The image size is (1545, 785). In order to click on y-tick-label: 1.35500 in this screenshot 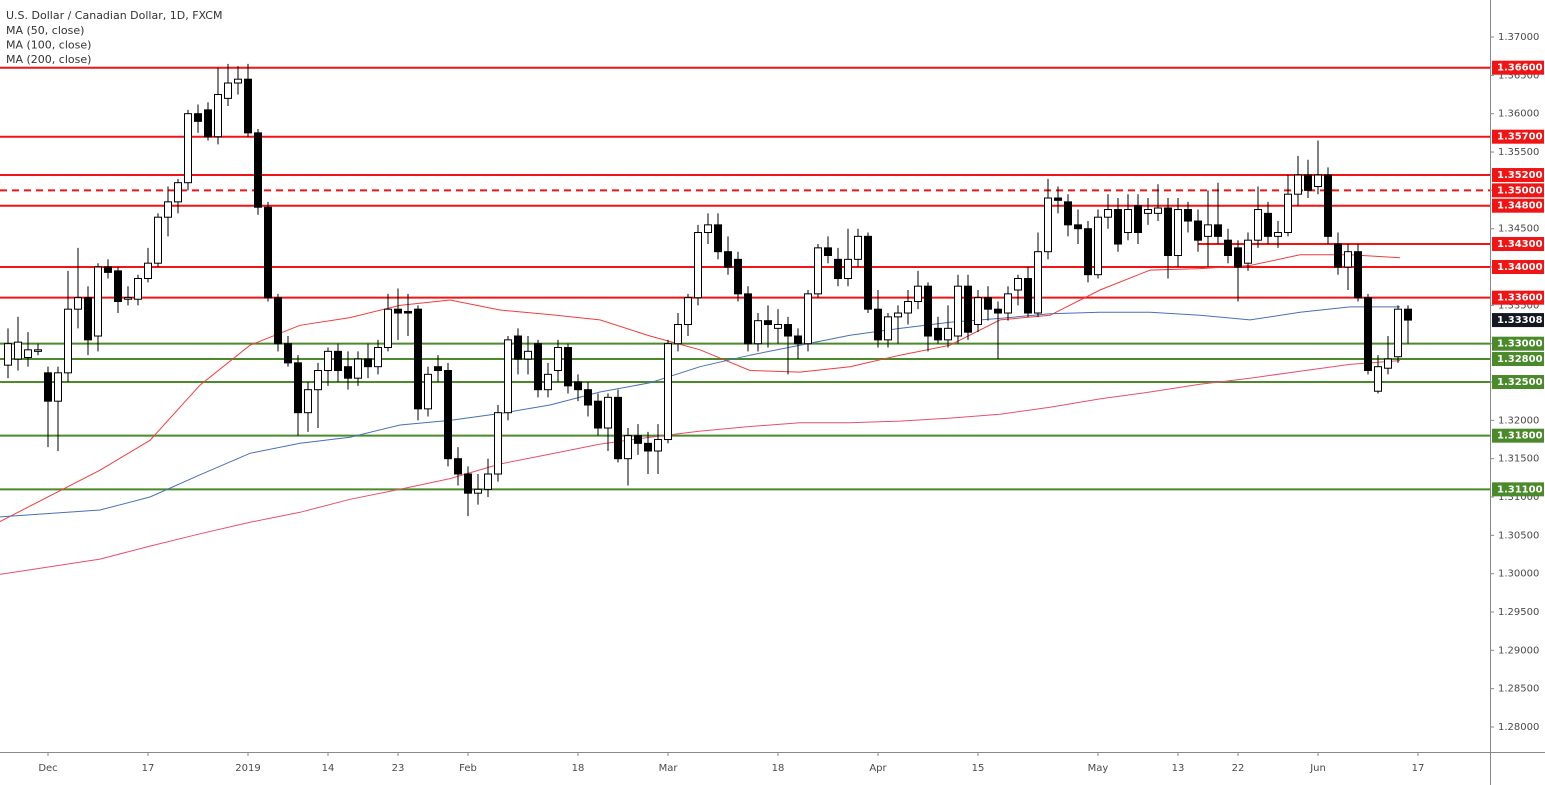, I will do `click(1518, 152)`.